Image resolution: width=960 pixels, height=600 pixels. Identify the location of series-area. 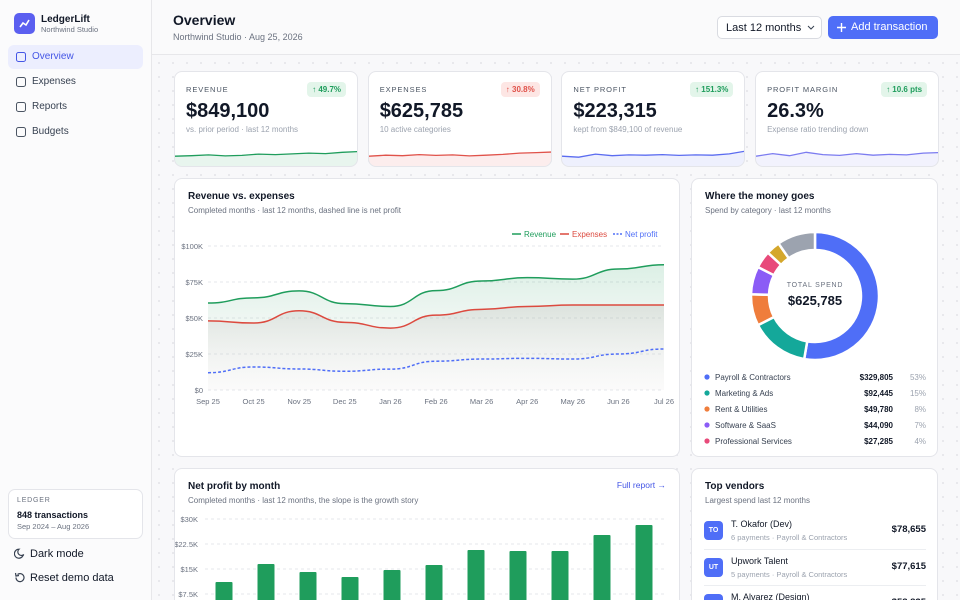
(436, 347).